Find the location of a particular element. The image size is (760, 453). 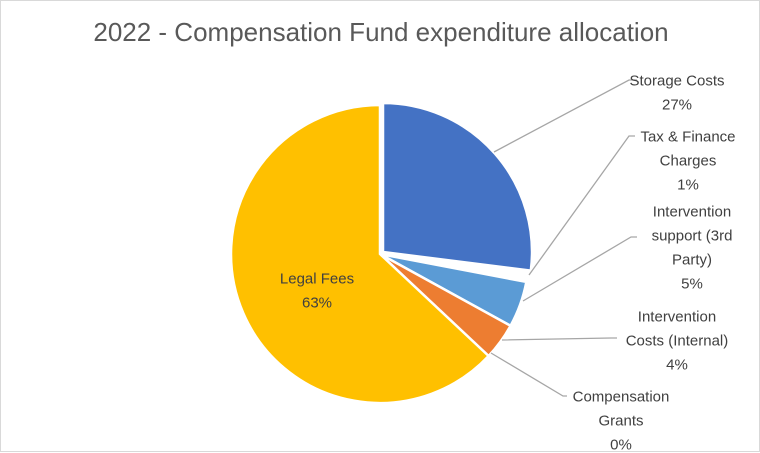

leader-line-storage-costs is located at coordinates (565, 116).